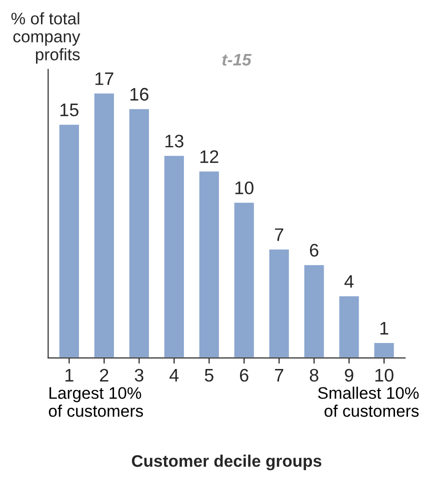  What do you see at coordinates (104, 78) in the screenshot?
I see `data-label: 17` at bounding box center [104, 78].